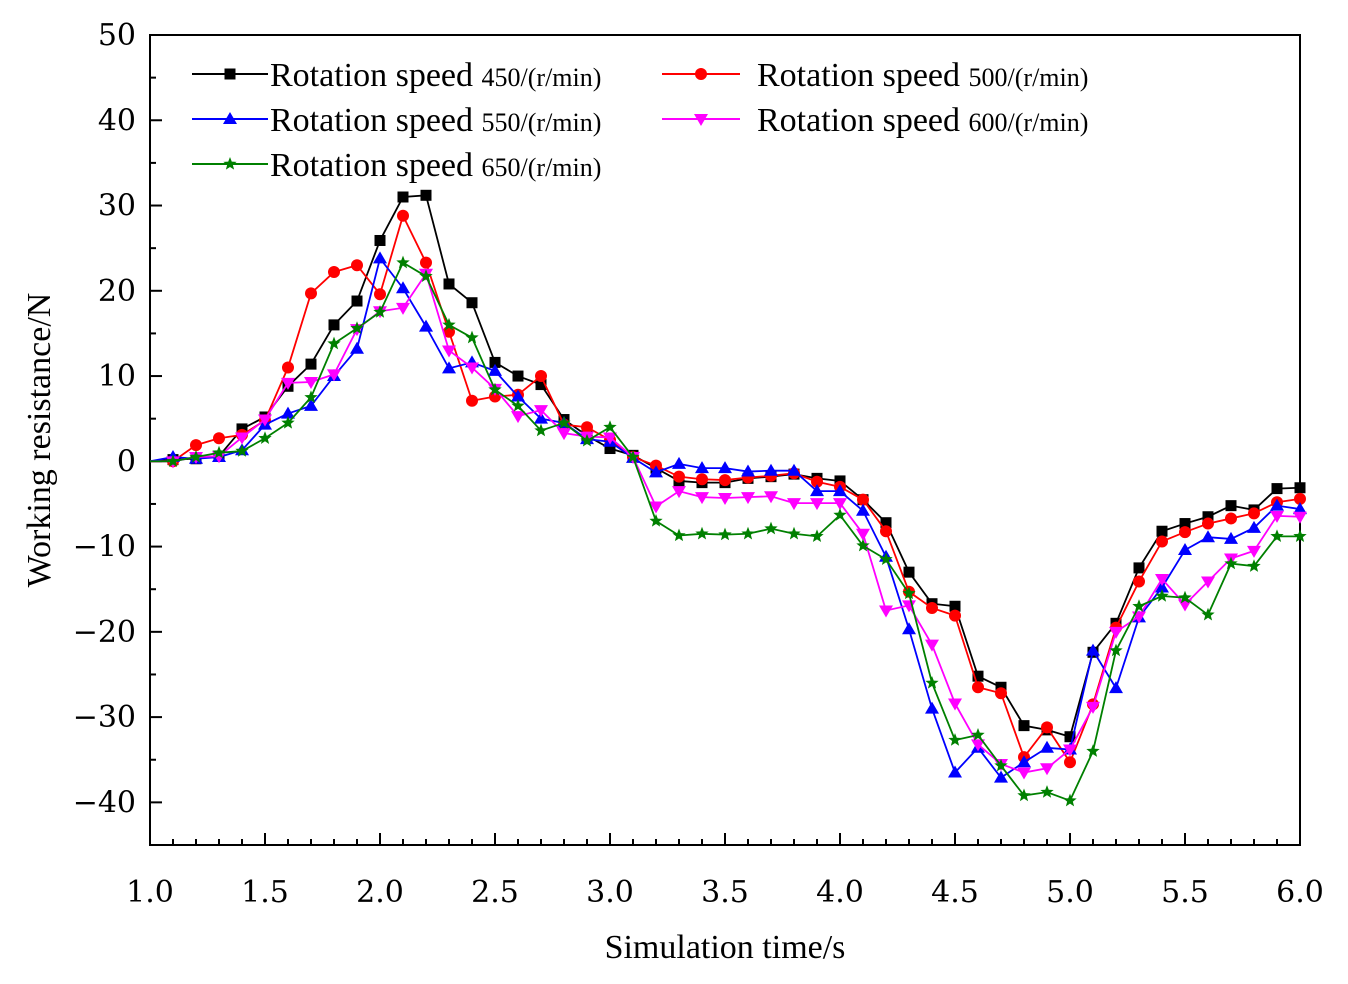  I want to click on x-tick-label: 1.5, so click(265, 892).